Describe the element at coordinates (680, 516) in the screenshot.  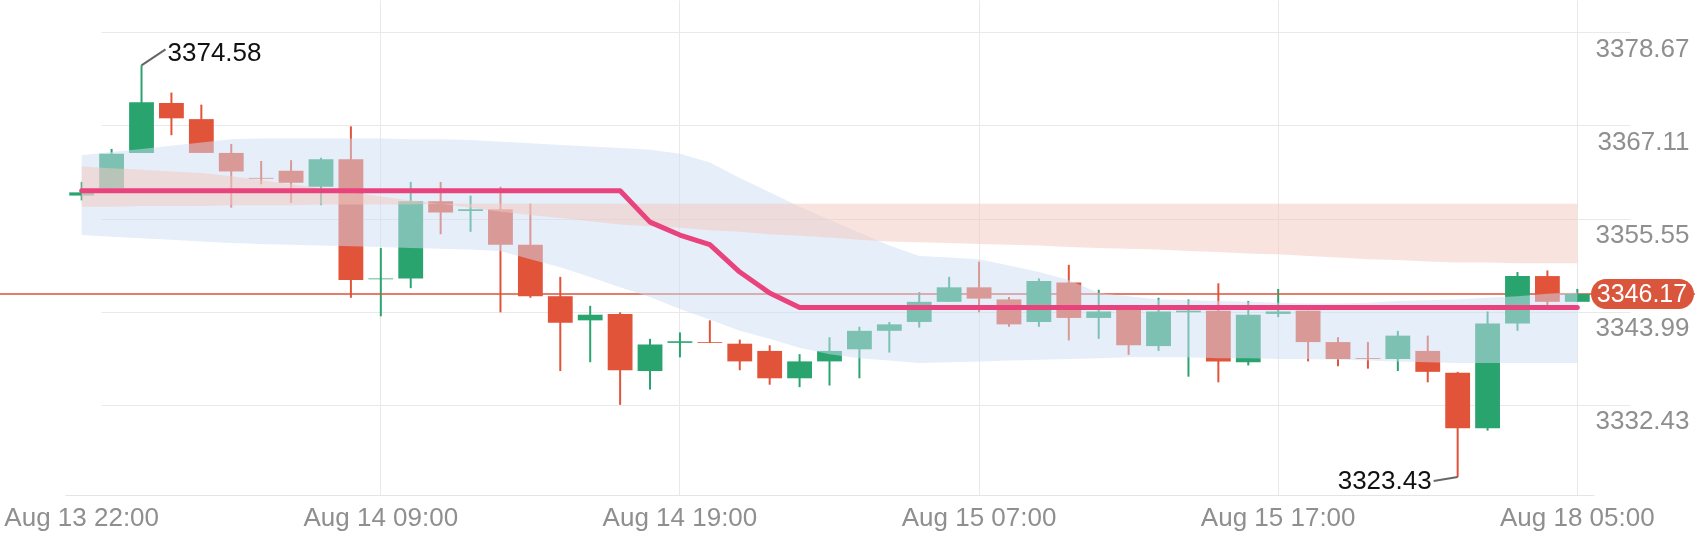
I see `x-tick-label: Aug 14 19:00` at that location.